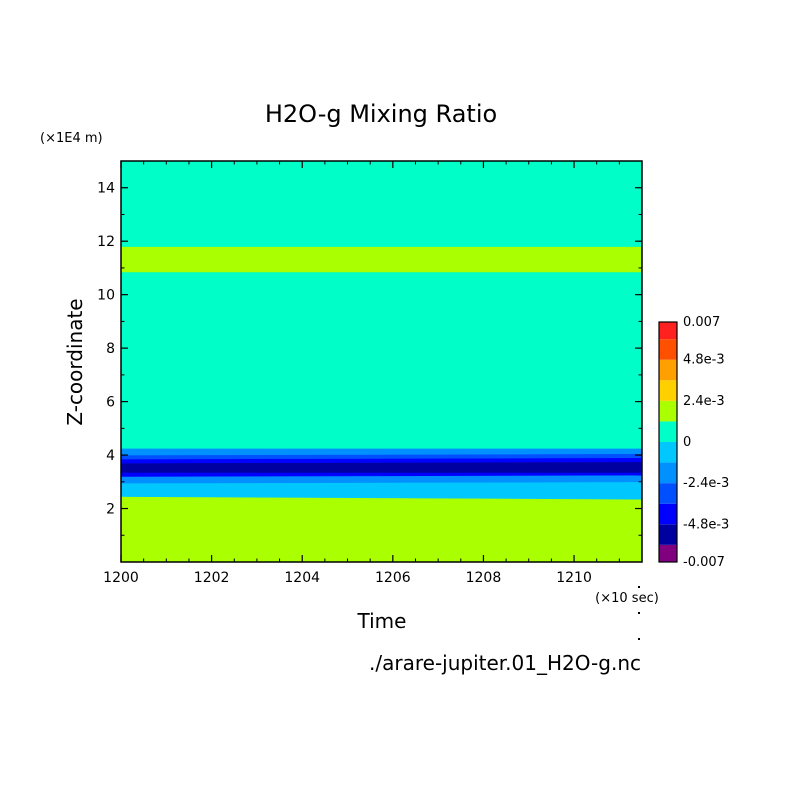 The width and height of the screenshot is (804, 808). What do you see at coordinates (704, 562) in the screenshot?
I see `colorbar-tick-label: -0.007` at bounding box center [704, 562].